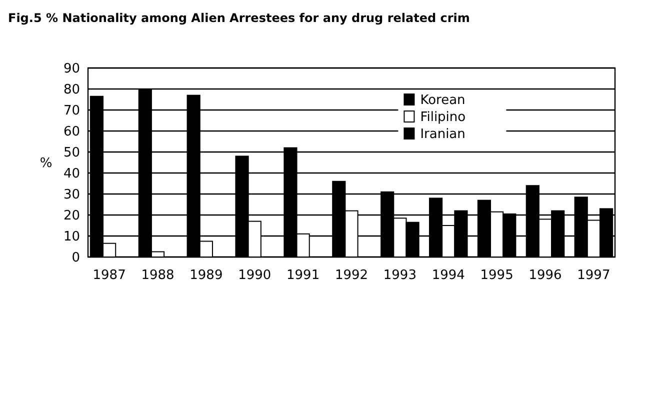 Image resolution: width=645 pixels, height=407 pixels. What do you see at coordinates (71, 90) in the screenshot?
I see `y-tick-label: 80` at bounding box center [71, 90].